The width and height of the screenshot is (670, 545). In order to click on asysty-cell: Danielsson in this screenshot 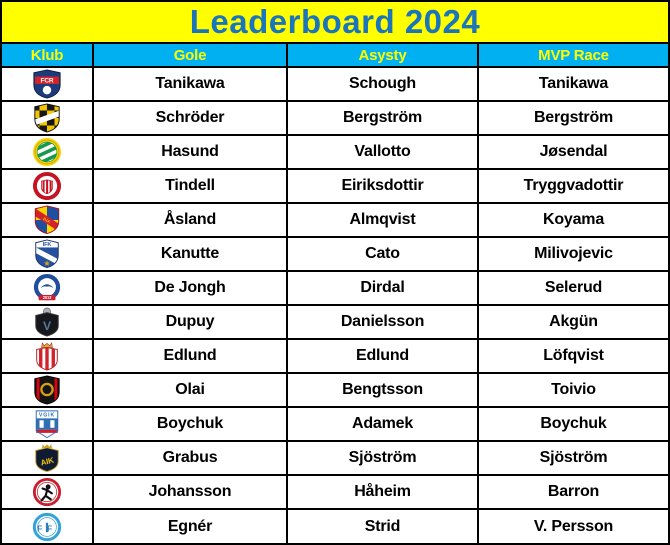, I will do `click(383, 322)`.